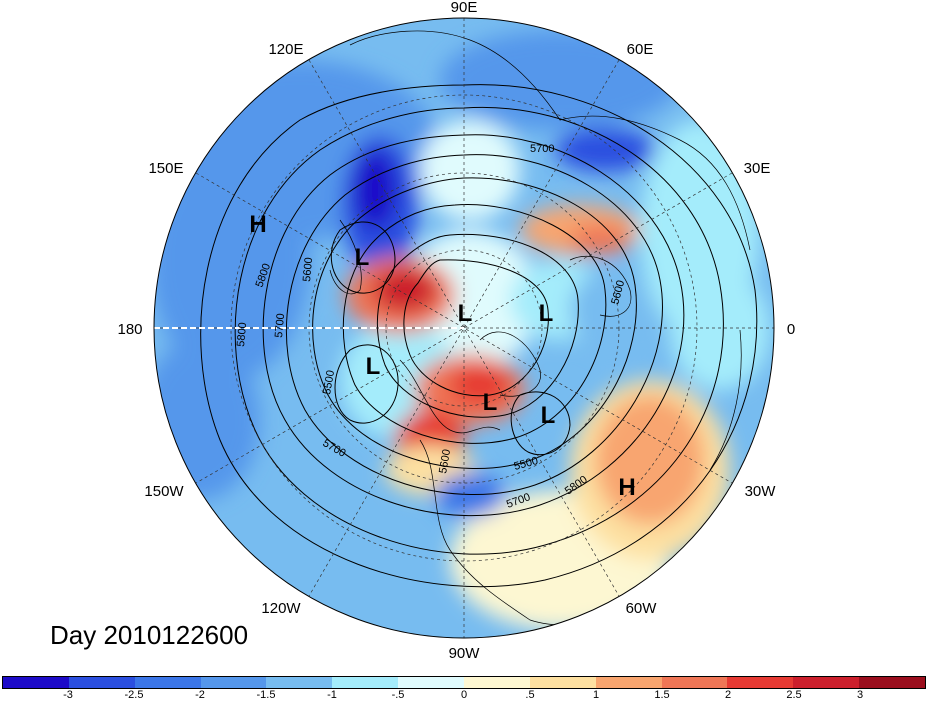 This screenshot has width=928, height=702. I want to click on colorbar, so click(464, 682).